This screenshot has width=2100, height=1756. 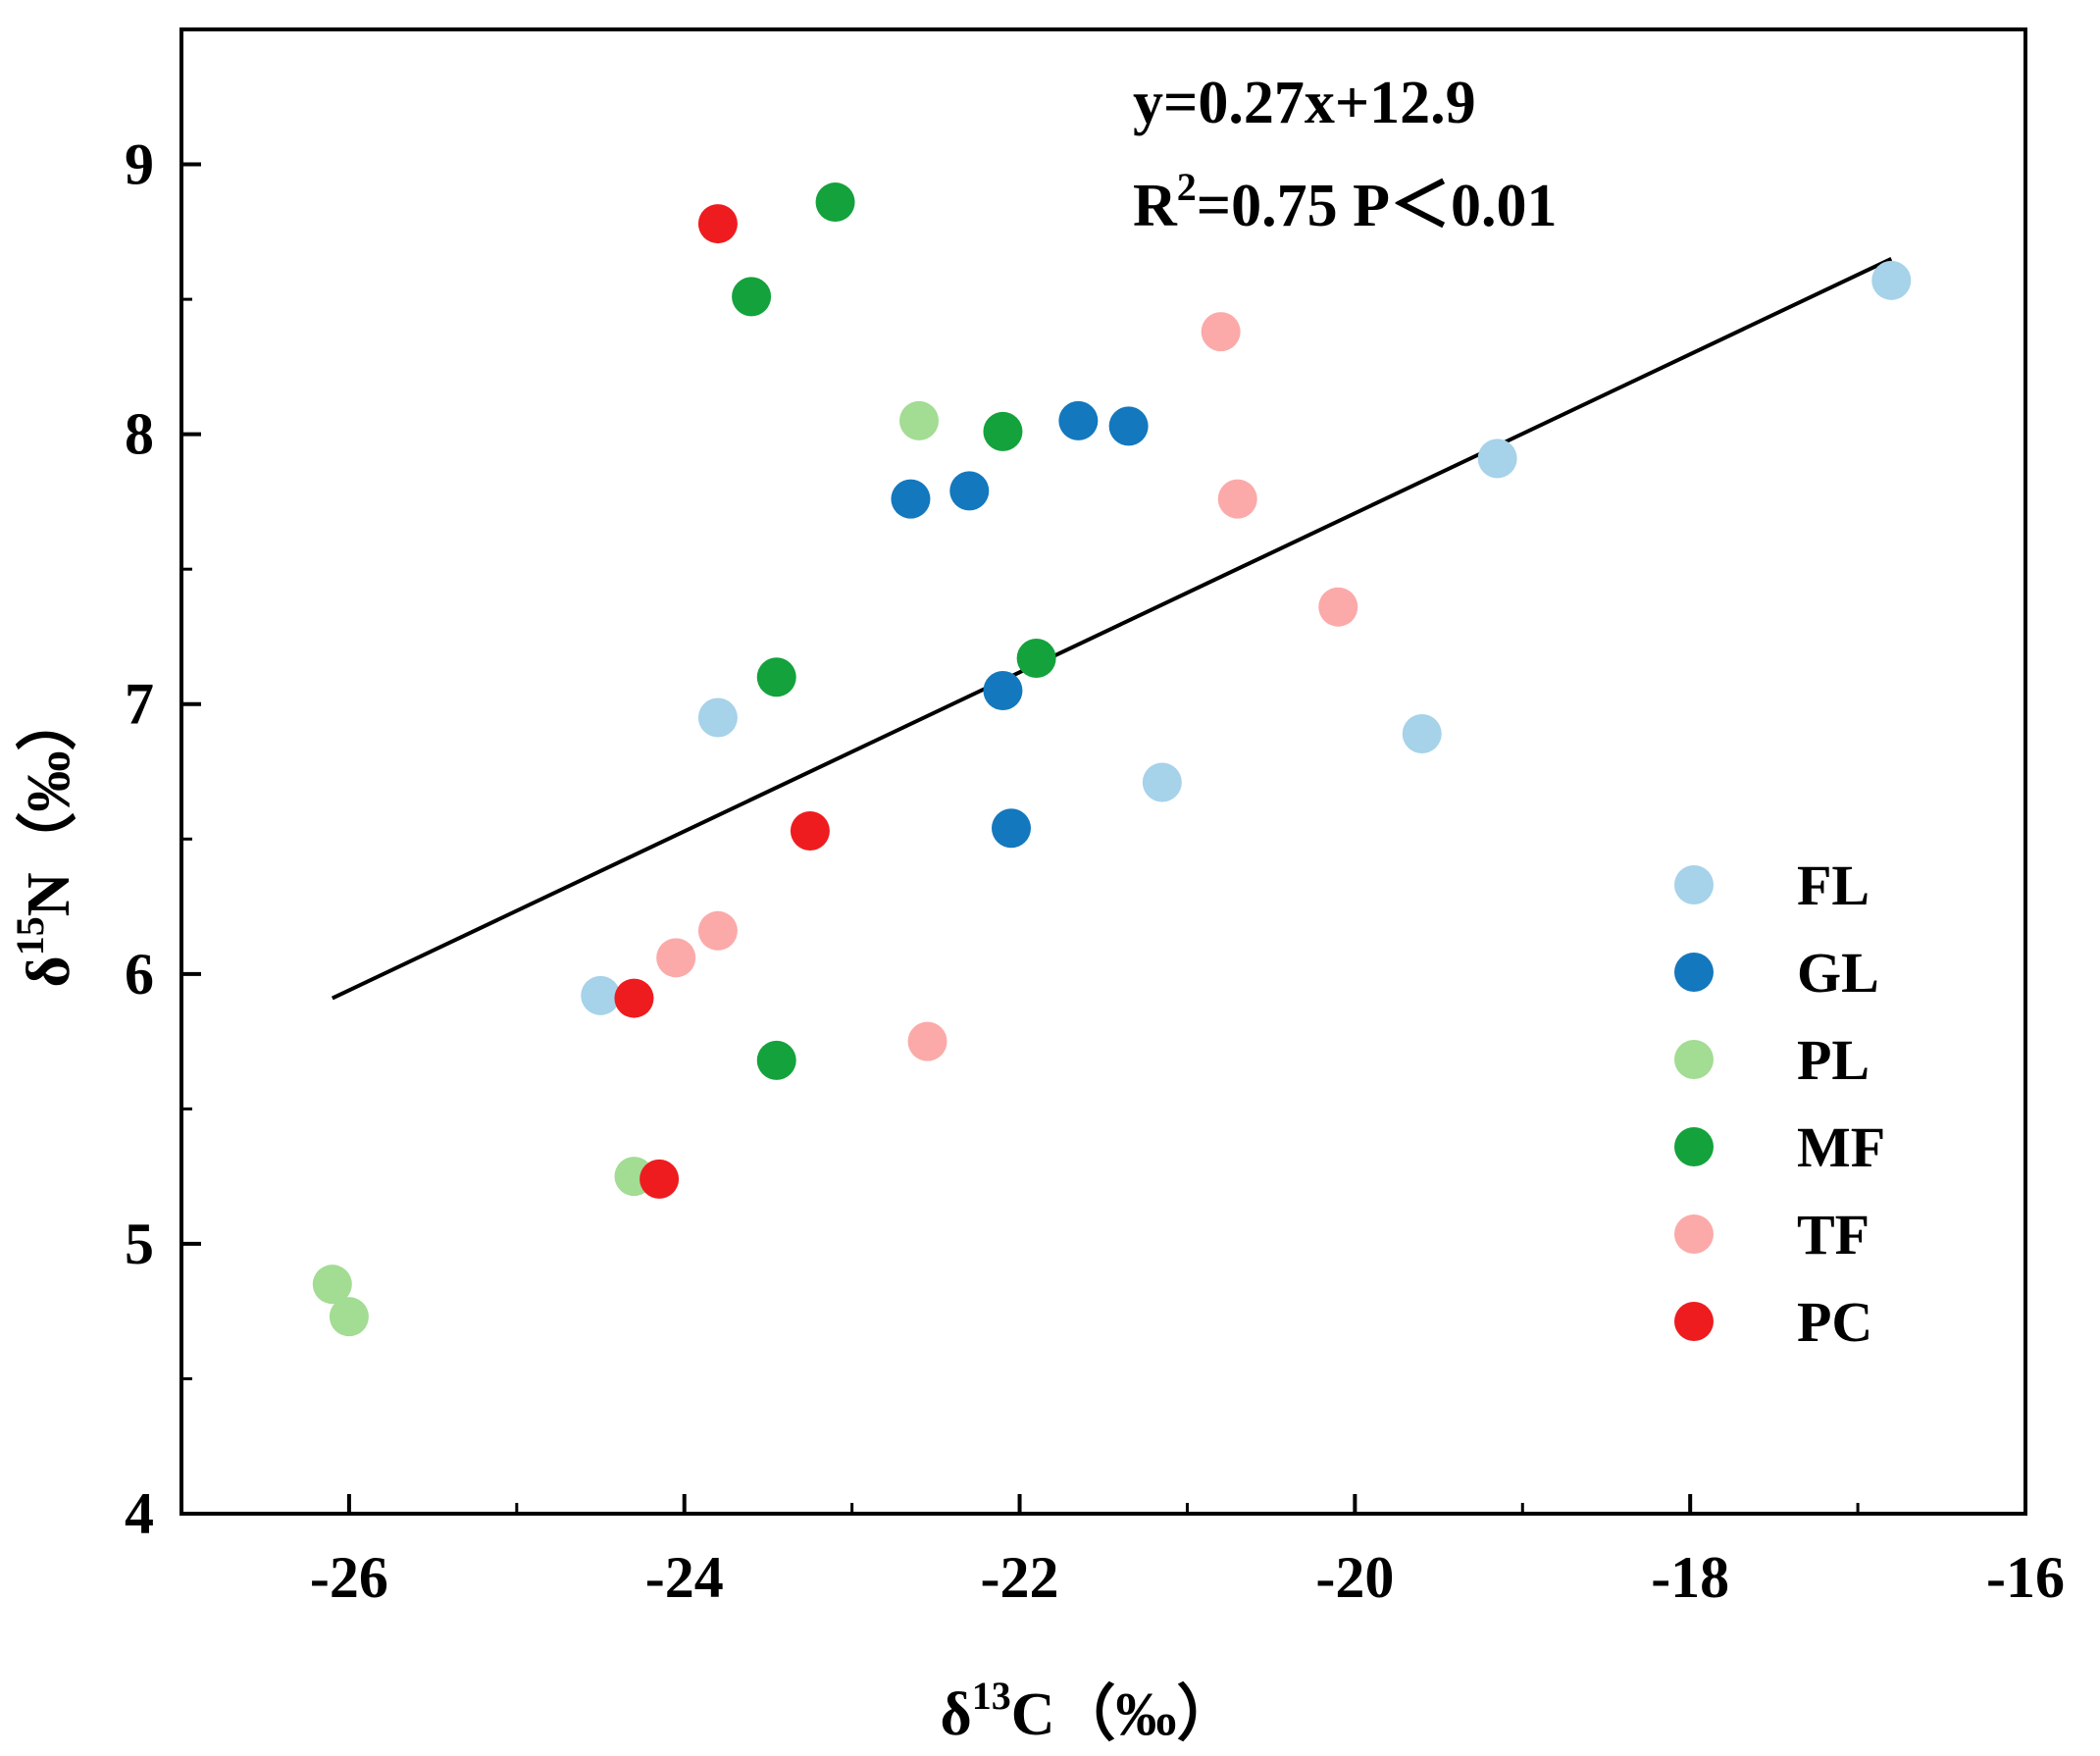 What do you see at coordinates (139, 164) in the screenshot?
I see `y-tick-label: 9` at bounding box center [139, 164].